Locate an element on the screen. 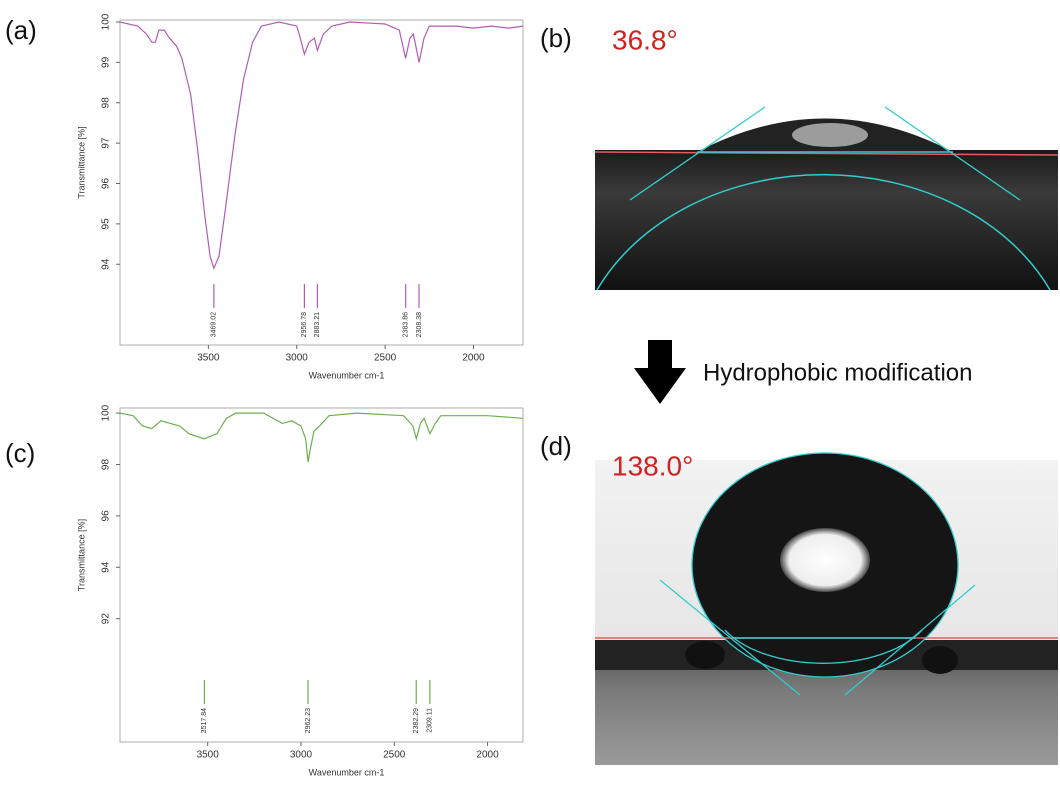 The height and width of the screenshot is (788, 1060). contact-angle: 36.8° is located at coordinates (645, 39).